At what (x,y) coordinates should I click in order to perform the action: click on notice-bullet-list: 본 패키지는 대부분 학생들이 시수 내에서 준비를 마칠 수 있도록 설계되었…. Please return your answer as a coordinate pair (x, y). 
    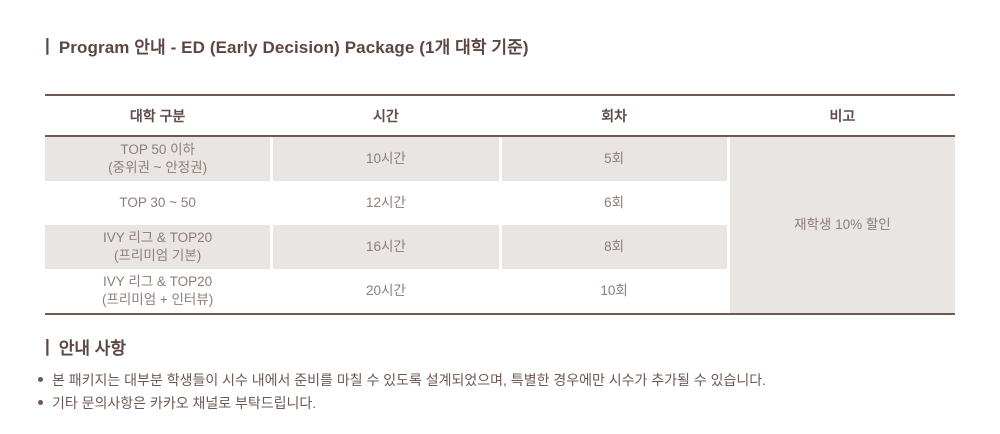
    Looking at the image, I should click on (506, 391).